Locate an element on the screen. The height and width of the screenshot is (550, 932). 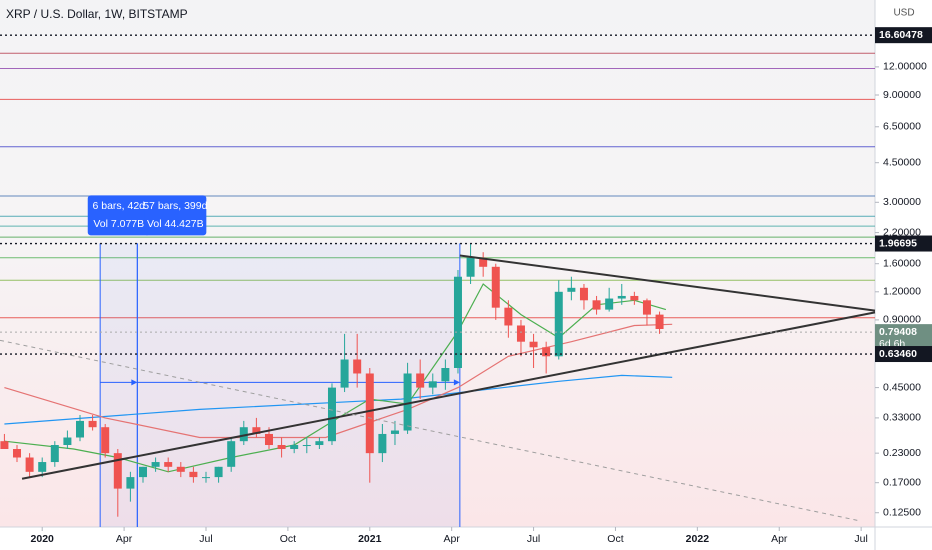
price-label: 1.96695 is located at coordinates (898, 243).